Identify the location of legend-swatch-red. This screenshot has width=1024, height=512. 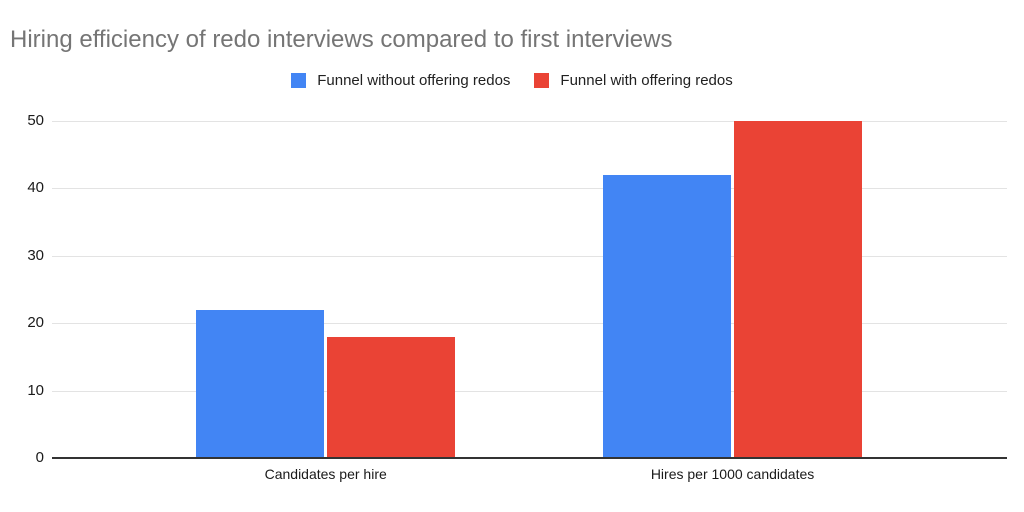
(542, 80).